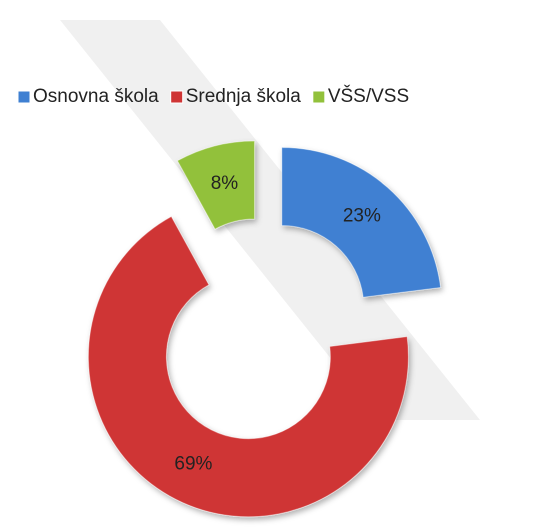  Describe the element at coordinates (368, 96) in the screenshot. I see `legend-label: VŠS/VSS` at that location.